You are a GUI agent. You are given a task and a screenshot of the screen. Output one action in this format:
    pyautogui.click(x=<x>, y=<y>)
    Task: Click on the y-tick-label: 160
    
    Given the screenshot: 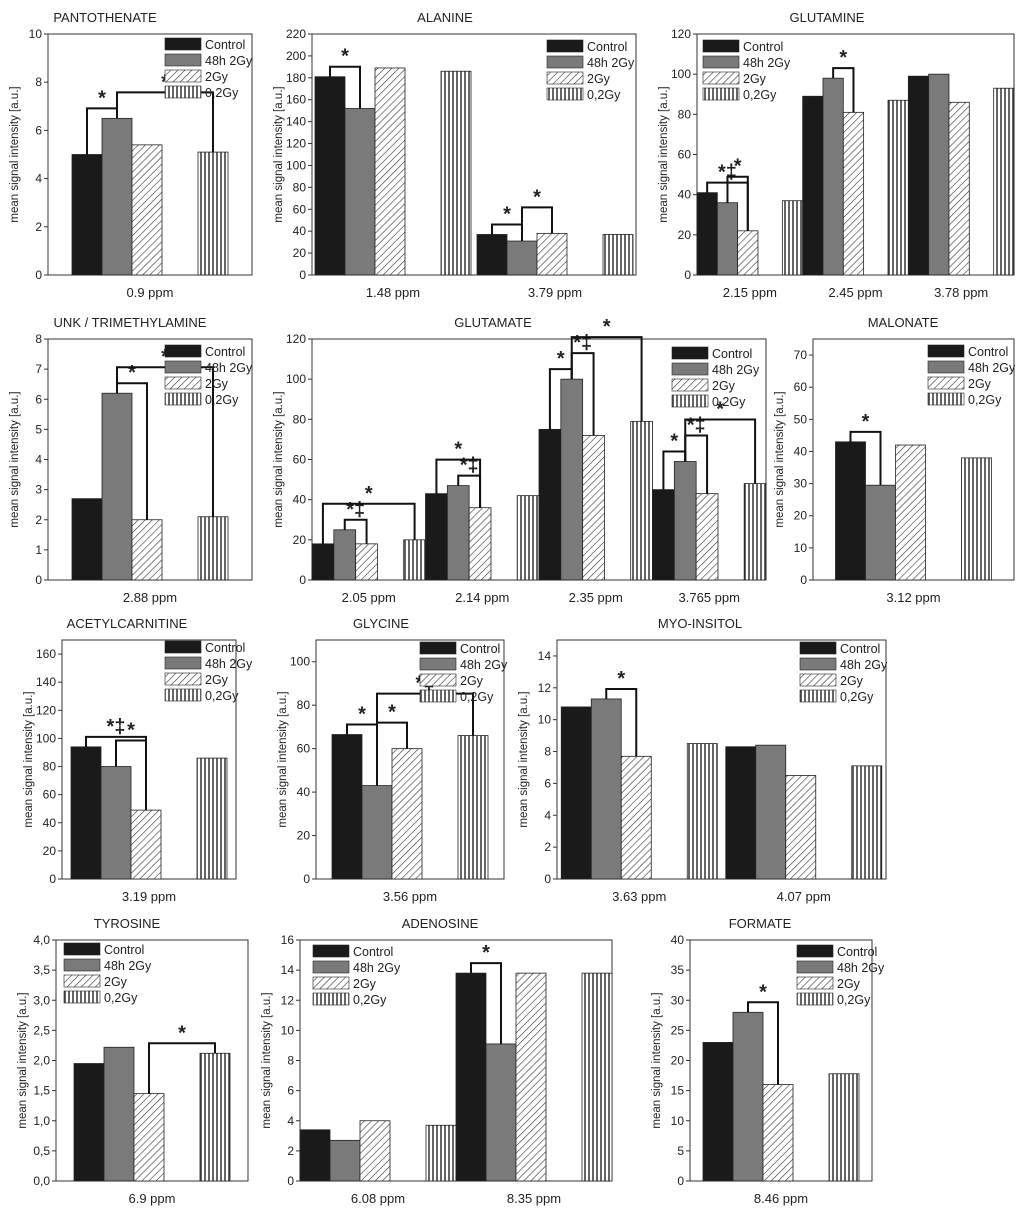 What is the action you would take?
    pyautogui.click(x=296, y=100)
    